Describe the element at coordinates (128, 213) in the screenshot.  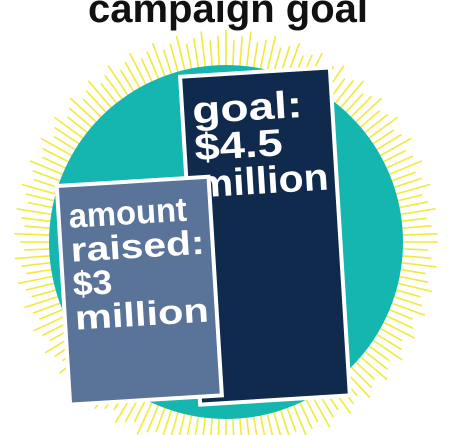
I see `bar-label-line: amount` at that location.